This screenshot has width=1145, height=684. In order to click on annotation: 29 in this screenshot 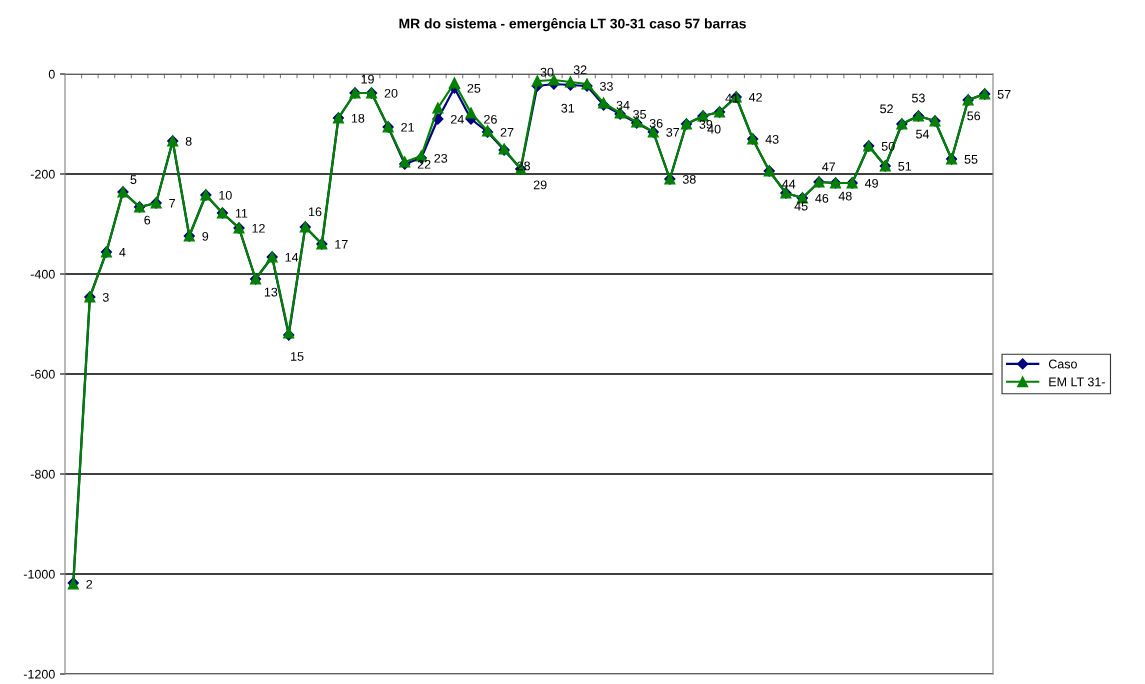, I will do `click(540, 185)`.